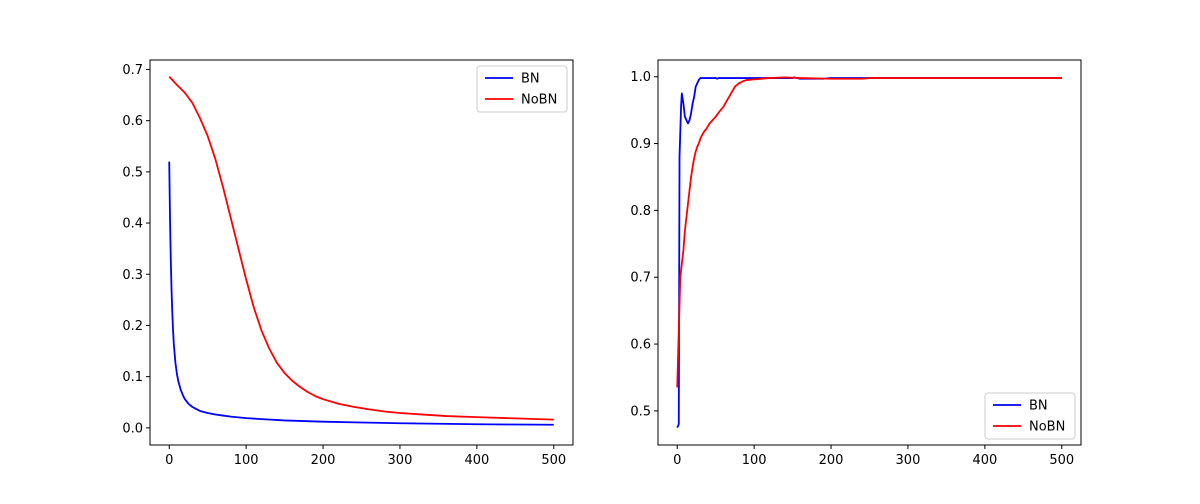 This screenshot has width=1200, height=504. Describe the element at coordinates (640, 77) in the screenshot. I see `y-tick-label: 1.0` at that location.